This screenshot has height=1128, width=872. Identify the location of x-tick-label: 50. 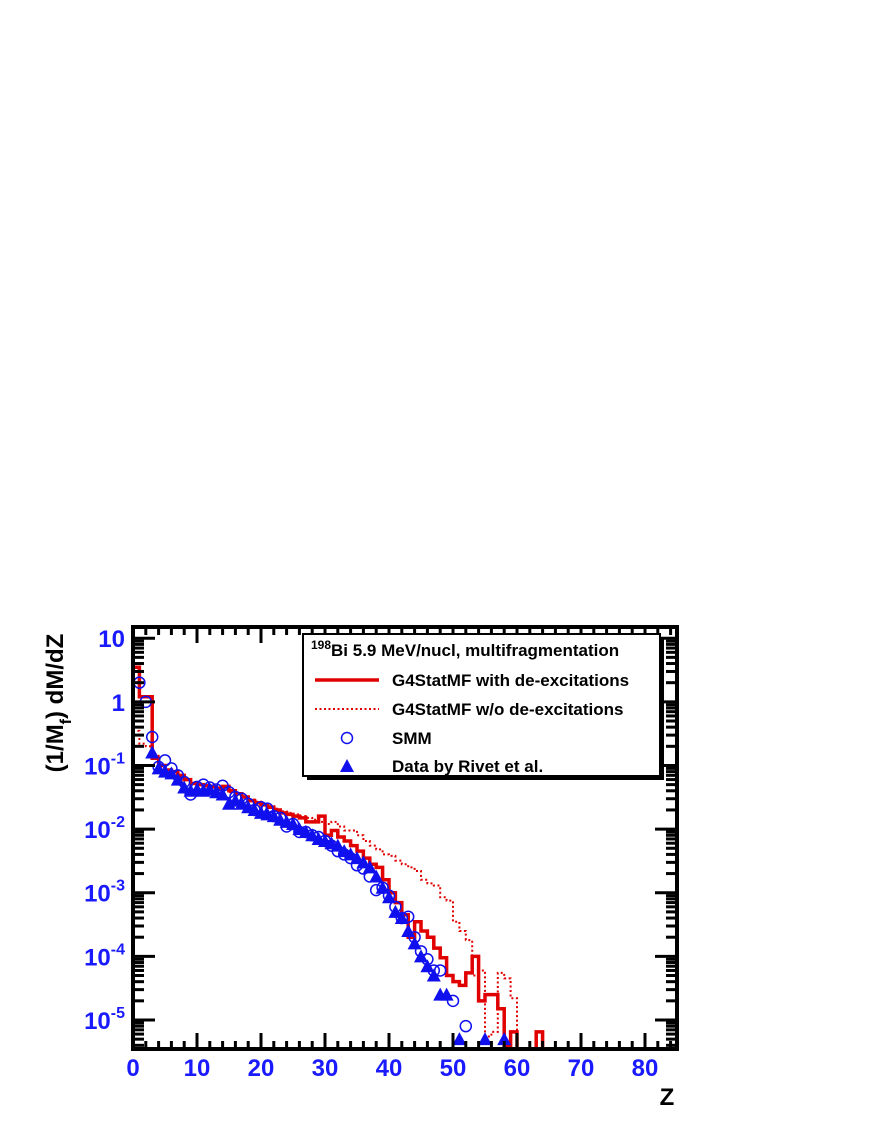
(453, 1068).